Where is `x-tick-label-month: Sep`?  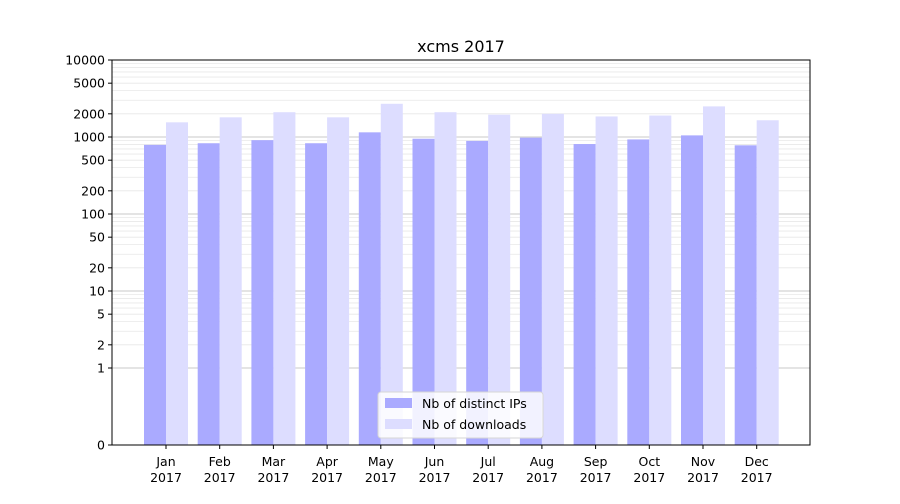
x-tick-label-month: Sep is located at coordinates (596, 461).